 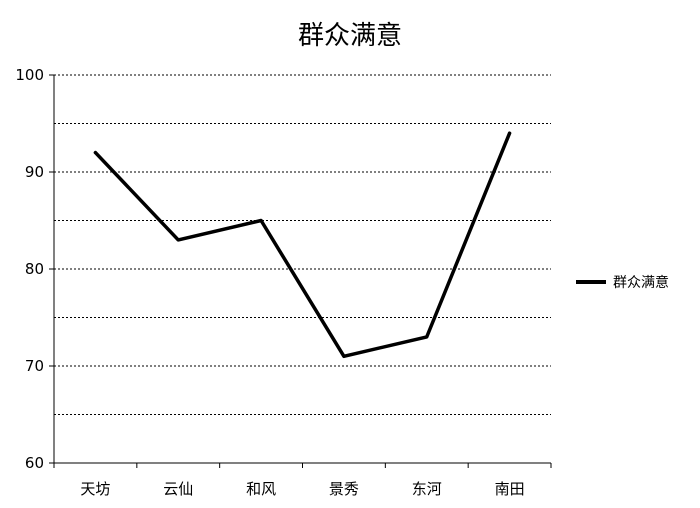 What do you see at coordinates (510, 489) in the screenshot?
I see `x-tick-label: 南田` at bounding box center [510, 489].